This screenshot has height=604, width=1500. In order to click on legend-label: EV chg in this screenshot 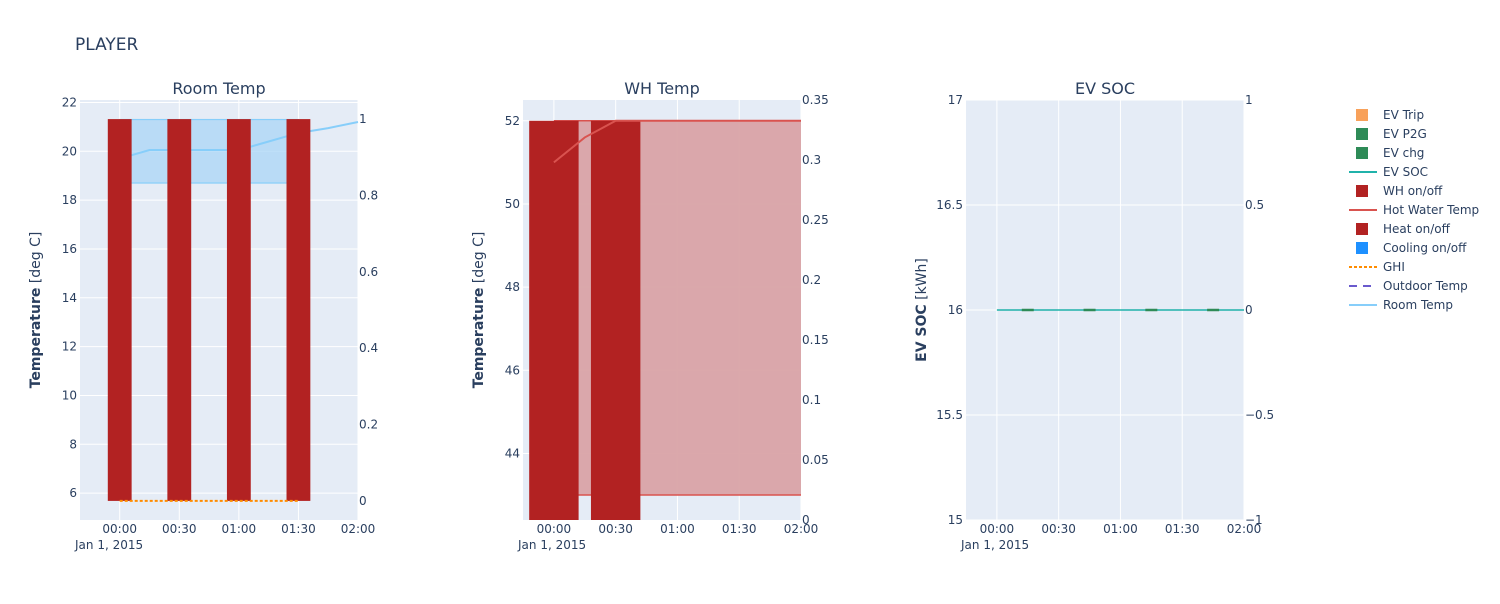, I will do `click(1403, 153)`.